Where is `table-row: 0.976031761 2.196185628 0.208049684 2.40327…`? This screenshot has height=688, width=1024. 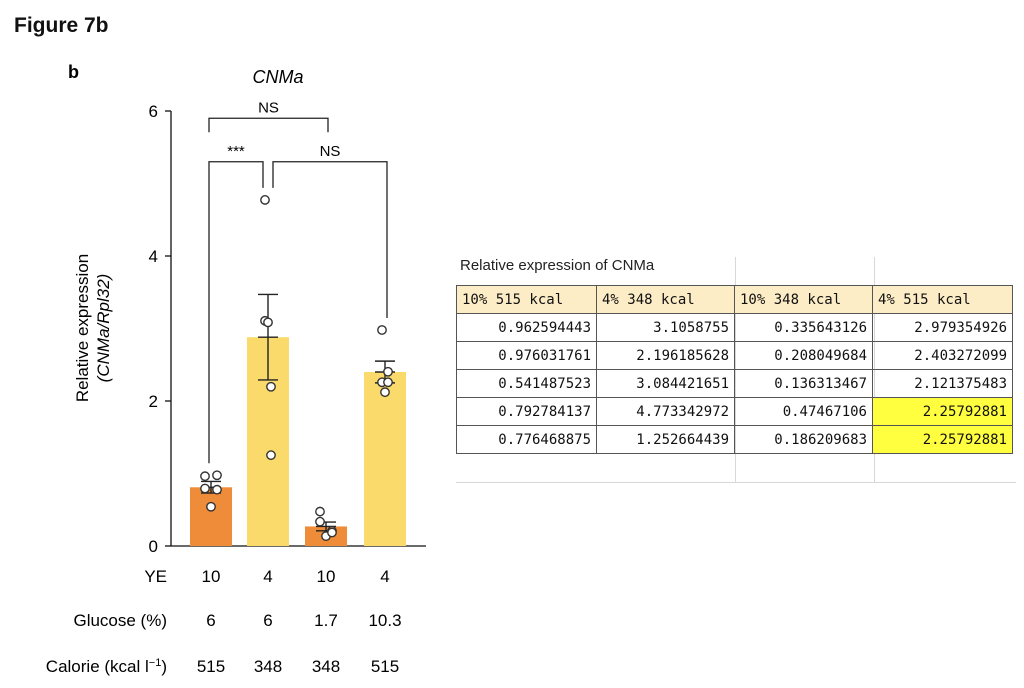 table-row: 0.976031761 2.196185628 0.208049684 2.40327… is located at coordinates (734, 355).